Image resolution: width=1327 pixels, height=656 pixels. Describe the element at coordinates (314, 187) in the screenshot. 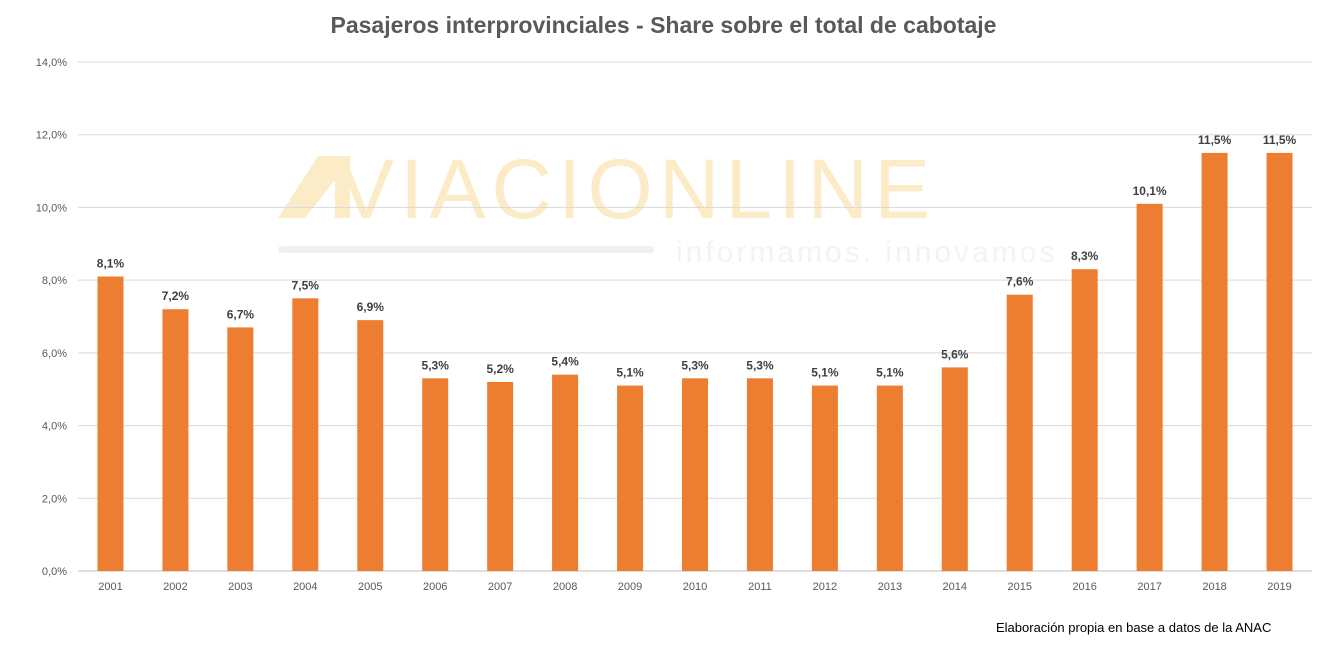

I see `watermark-logo-mark` at that location.